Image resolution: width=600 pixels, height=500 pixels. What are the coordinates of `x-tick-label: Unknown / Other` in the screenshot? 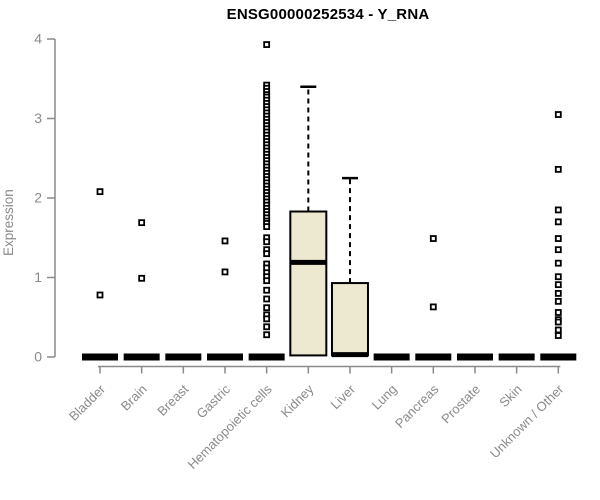 It's located at (527, 421).